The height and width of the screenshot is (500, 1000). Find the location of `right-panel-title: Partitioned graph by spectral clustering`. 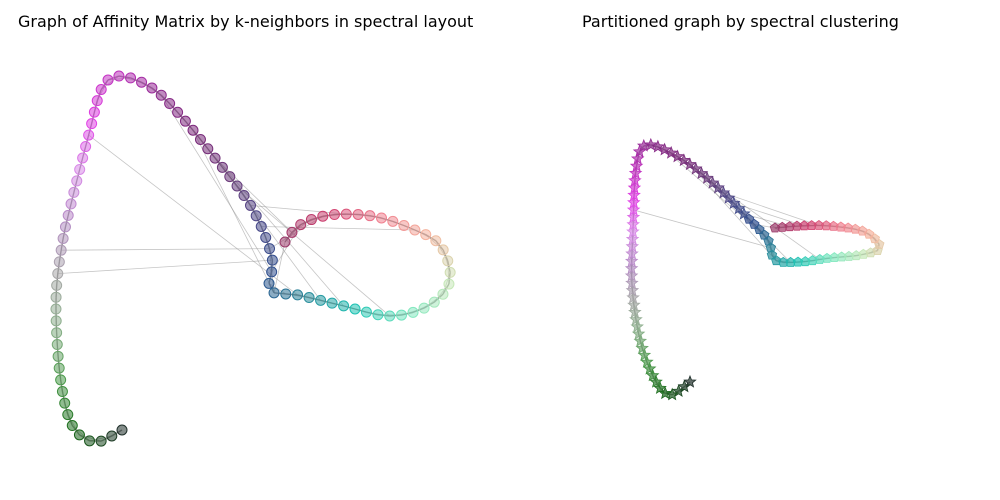

right-panel-title: Partitioned graph by spectral clustering is located at coordinates (740, 21).